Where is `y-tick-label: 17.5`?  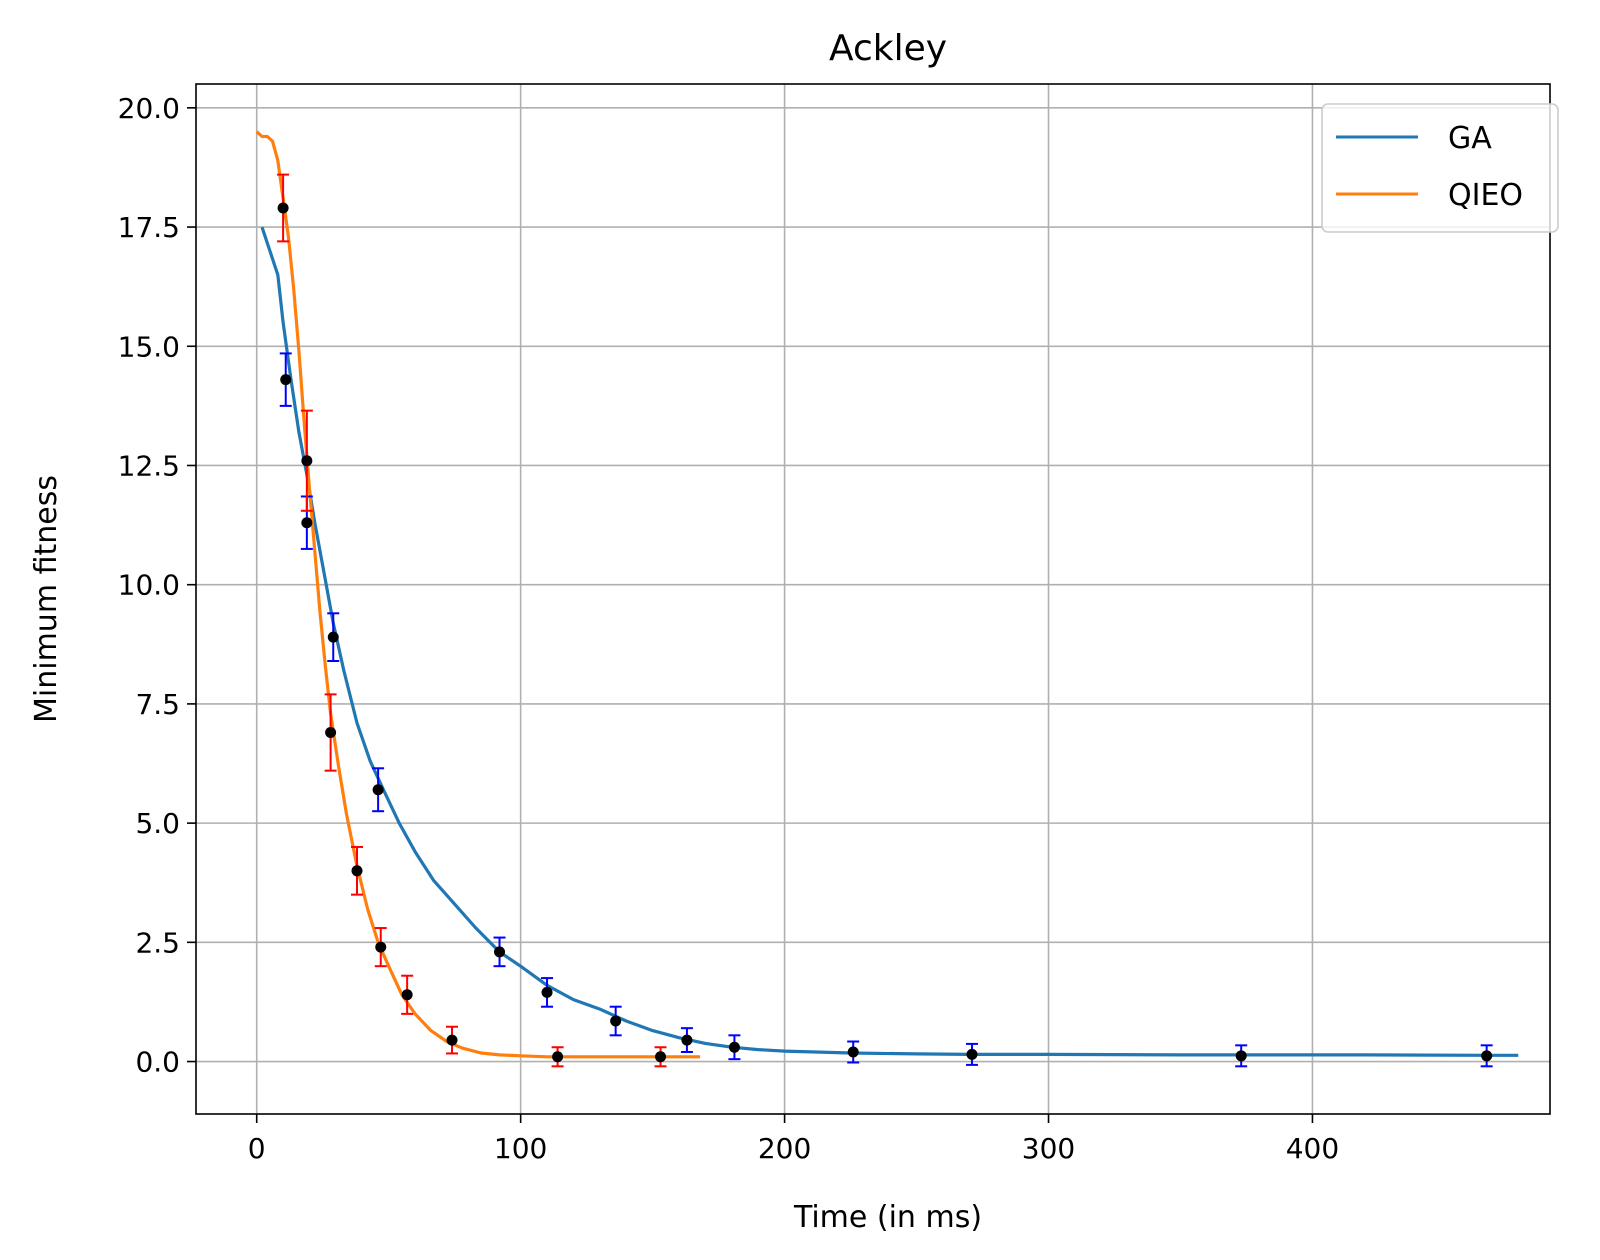 y-tick-label: 17.5 is located at coordinates (149, 227).